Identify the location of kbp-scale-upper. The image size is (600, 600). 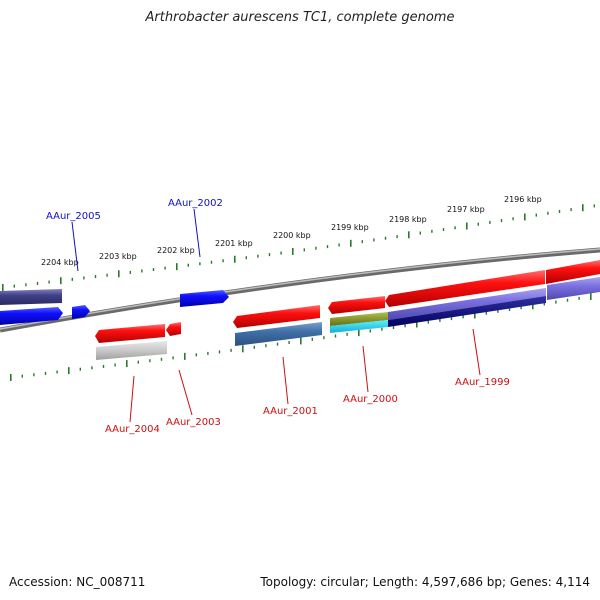
(298, 247).